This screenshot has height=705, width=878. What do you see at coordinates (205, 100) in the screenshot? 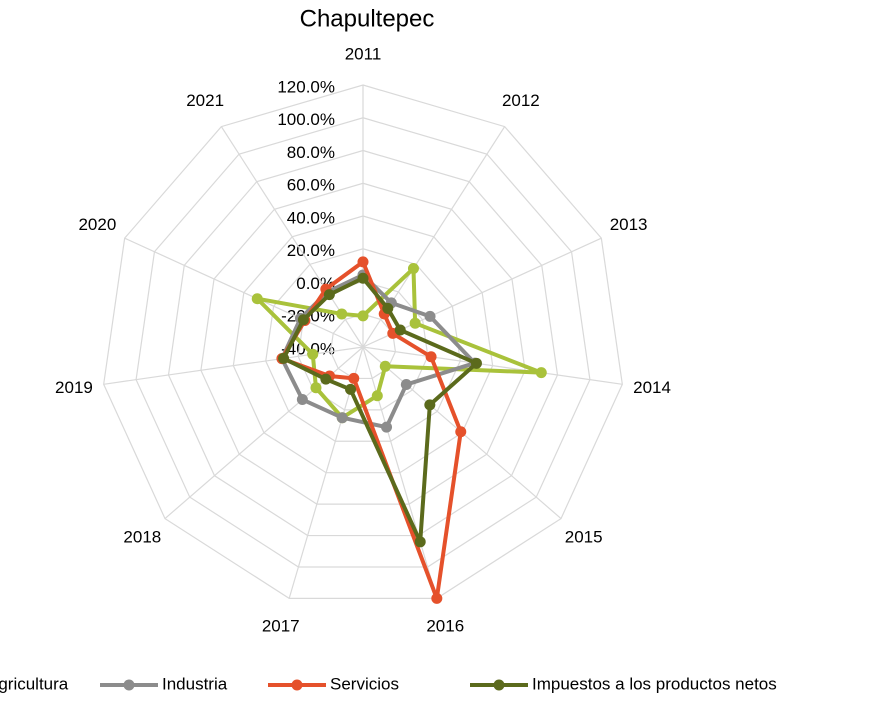
I see `category-label: 2021` at bounding box center [205, 100].